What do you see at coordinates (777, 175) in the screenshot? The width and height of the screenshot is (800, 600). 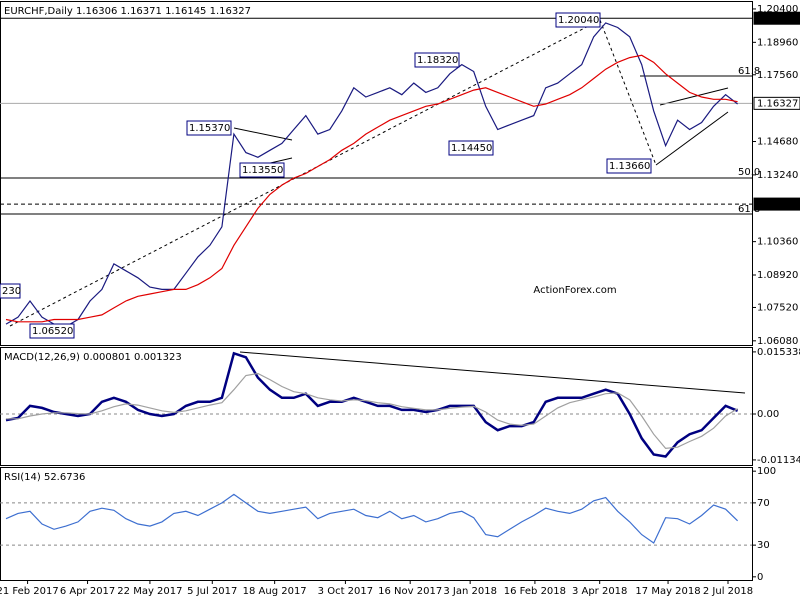 I see `y-tick-label: 1.13240` at bounding box center [777, 175].